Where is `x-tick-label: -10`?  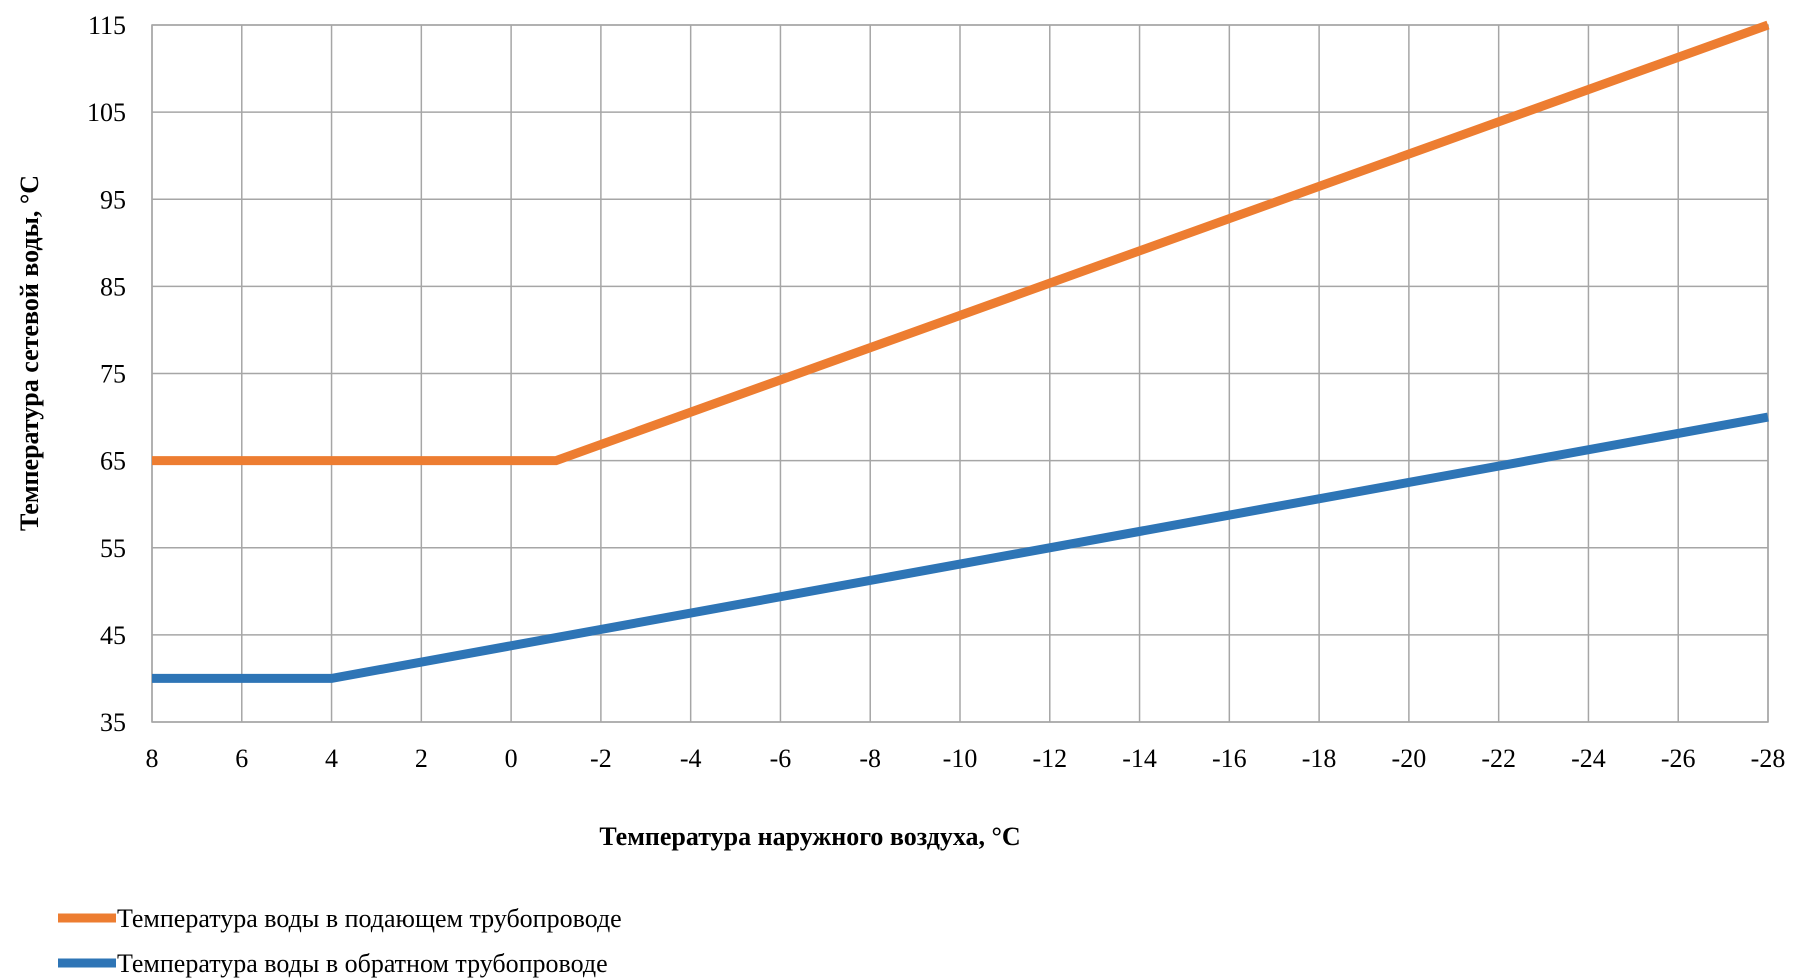 x-tick-label: -10 is located at coordinates (960, 758).